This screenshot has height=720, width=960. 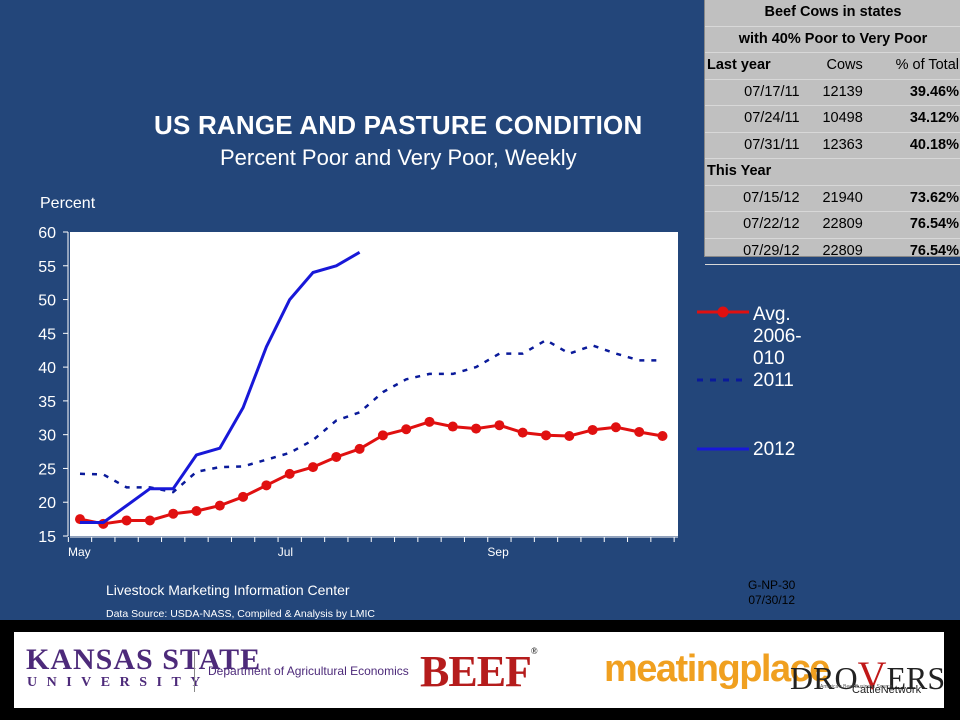 What do you see at coordinates (308, 671) in the screenshot?
I see `ag-econ-logo: Department of Agricultural Economics` at bounding box center [308, 671].